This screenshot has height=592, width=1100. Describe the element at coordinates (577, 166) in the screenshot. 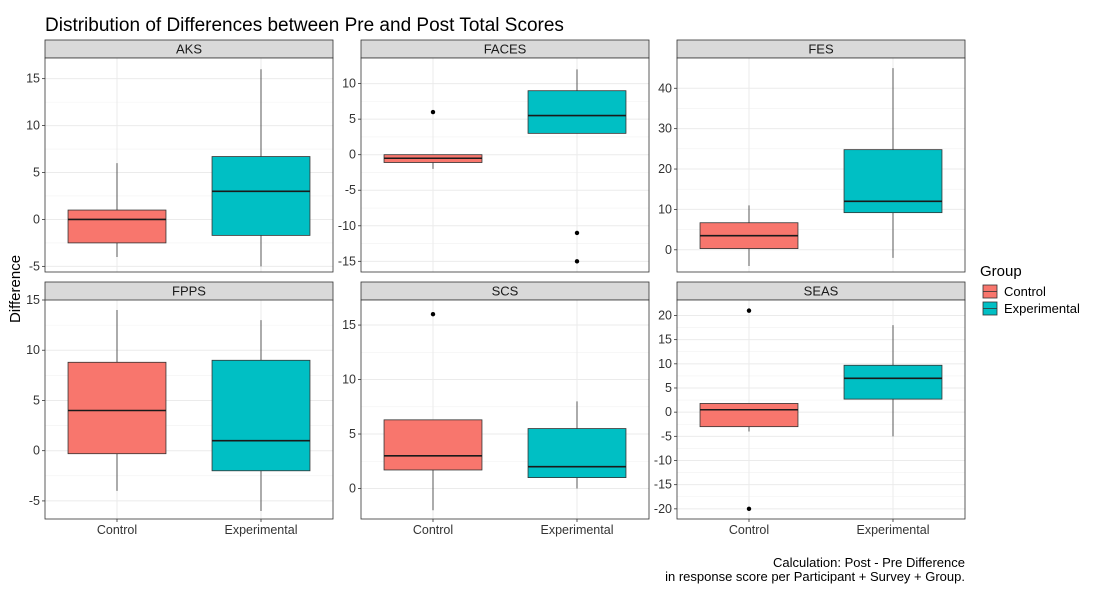

I see `box-faces-experimental` at that location.